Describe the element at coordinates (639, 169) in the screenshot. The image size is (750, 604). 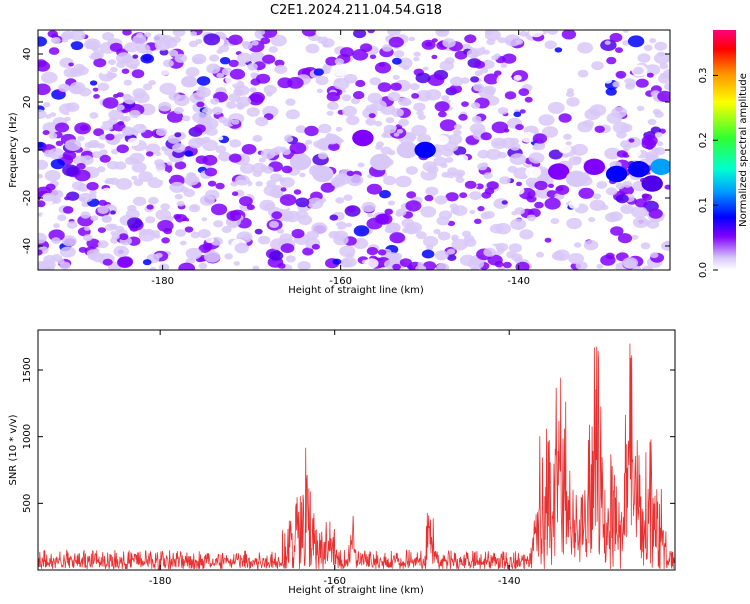
I see `heatmap-blob` at that location.